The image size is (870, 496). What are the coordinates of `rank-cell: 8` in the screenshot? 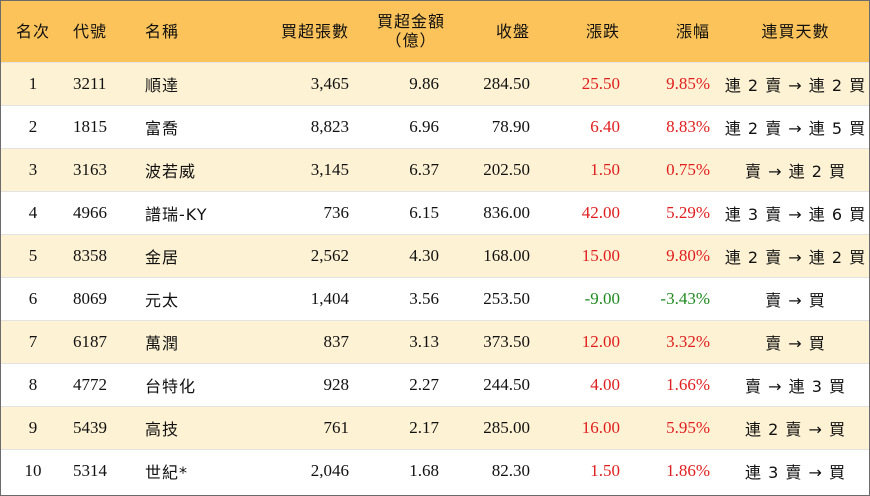 It's located at (33, 384).